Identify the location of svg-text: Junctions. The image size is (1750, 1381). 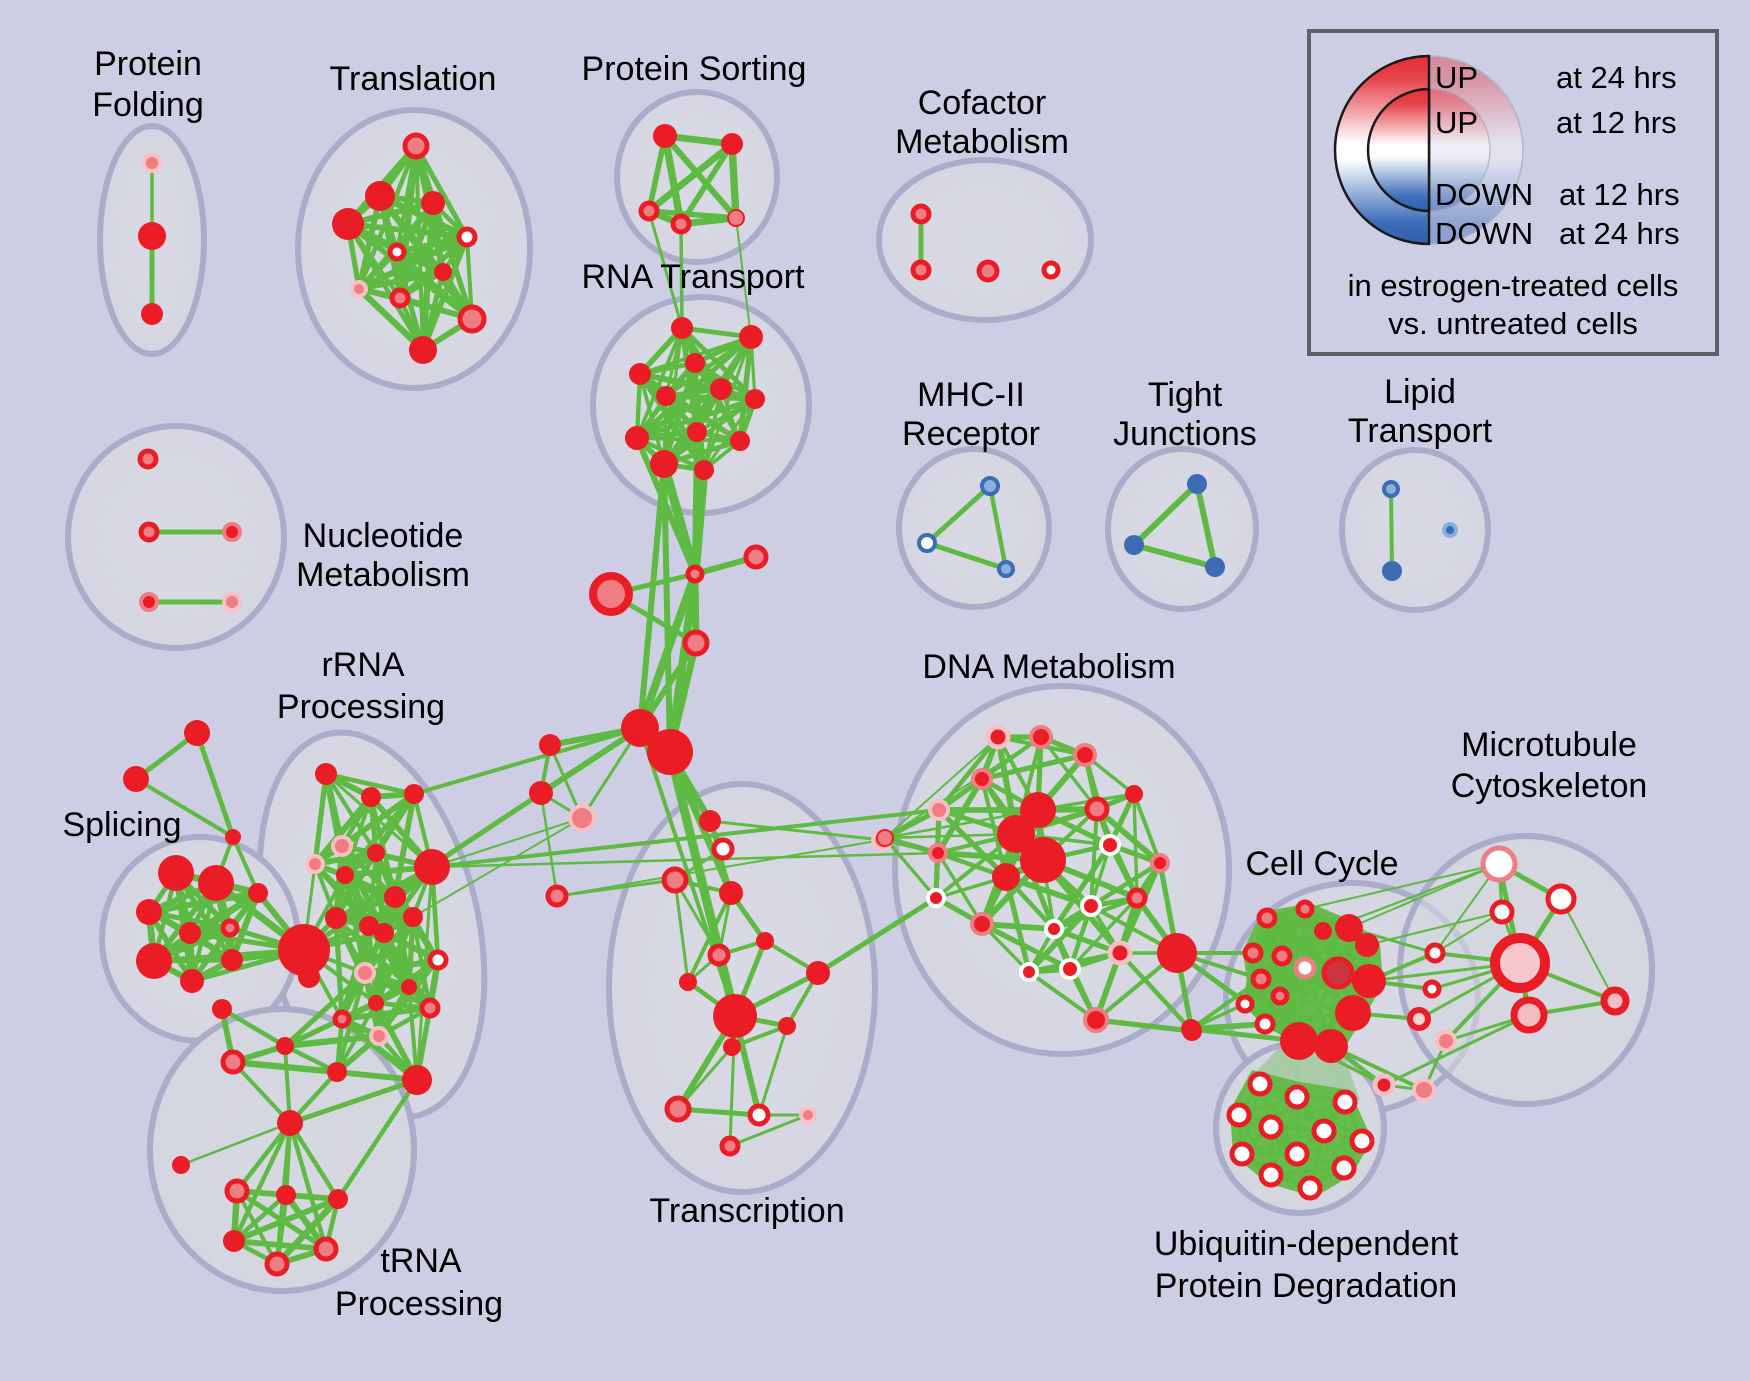
(1185, 434).